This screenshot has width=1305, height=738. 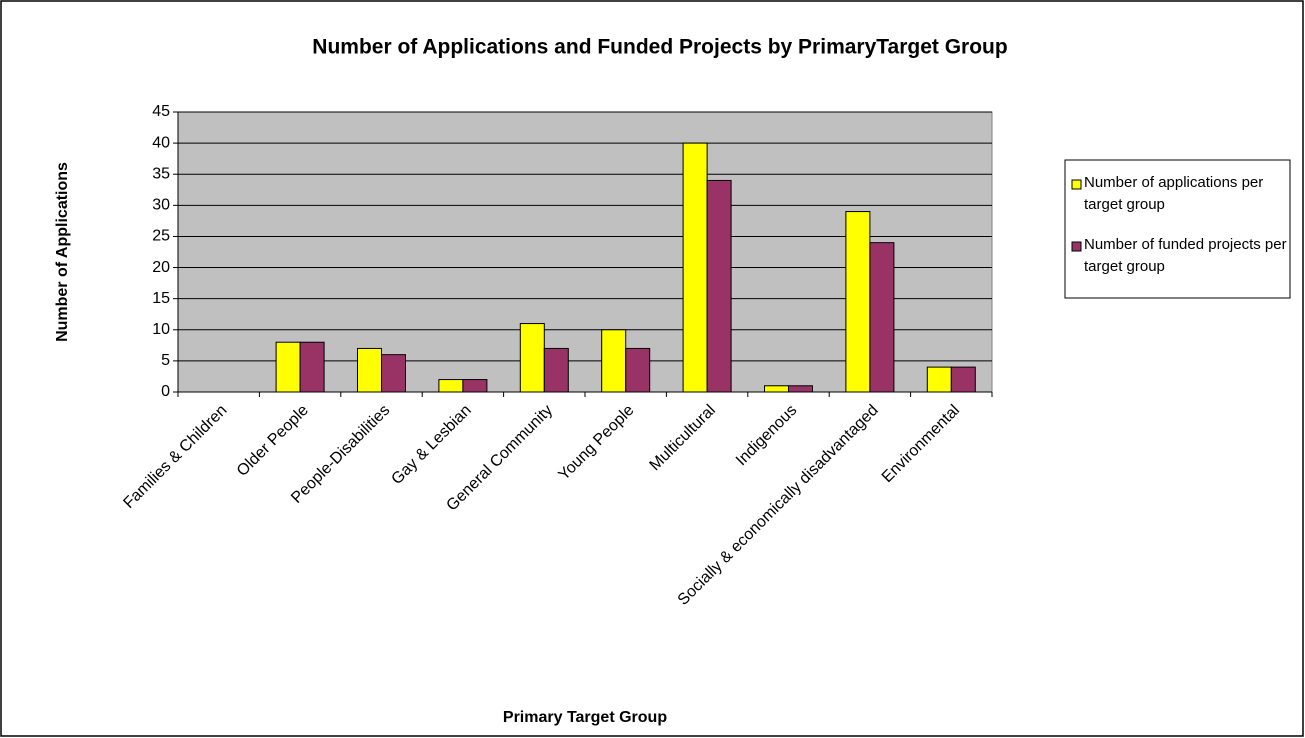 What do you see at coordinates (161, 236) in the screenshot?
I see `y-tick-label: 25` at bounding box center [161, 236].